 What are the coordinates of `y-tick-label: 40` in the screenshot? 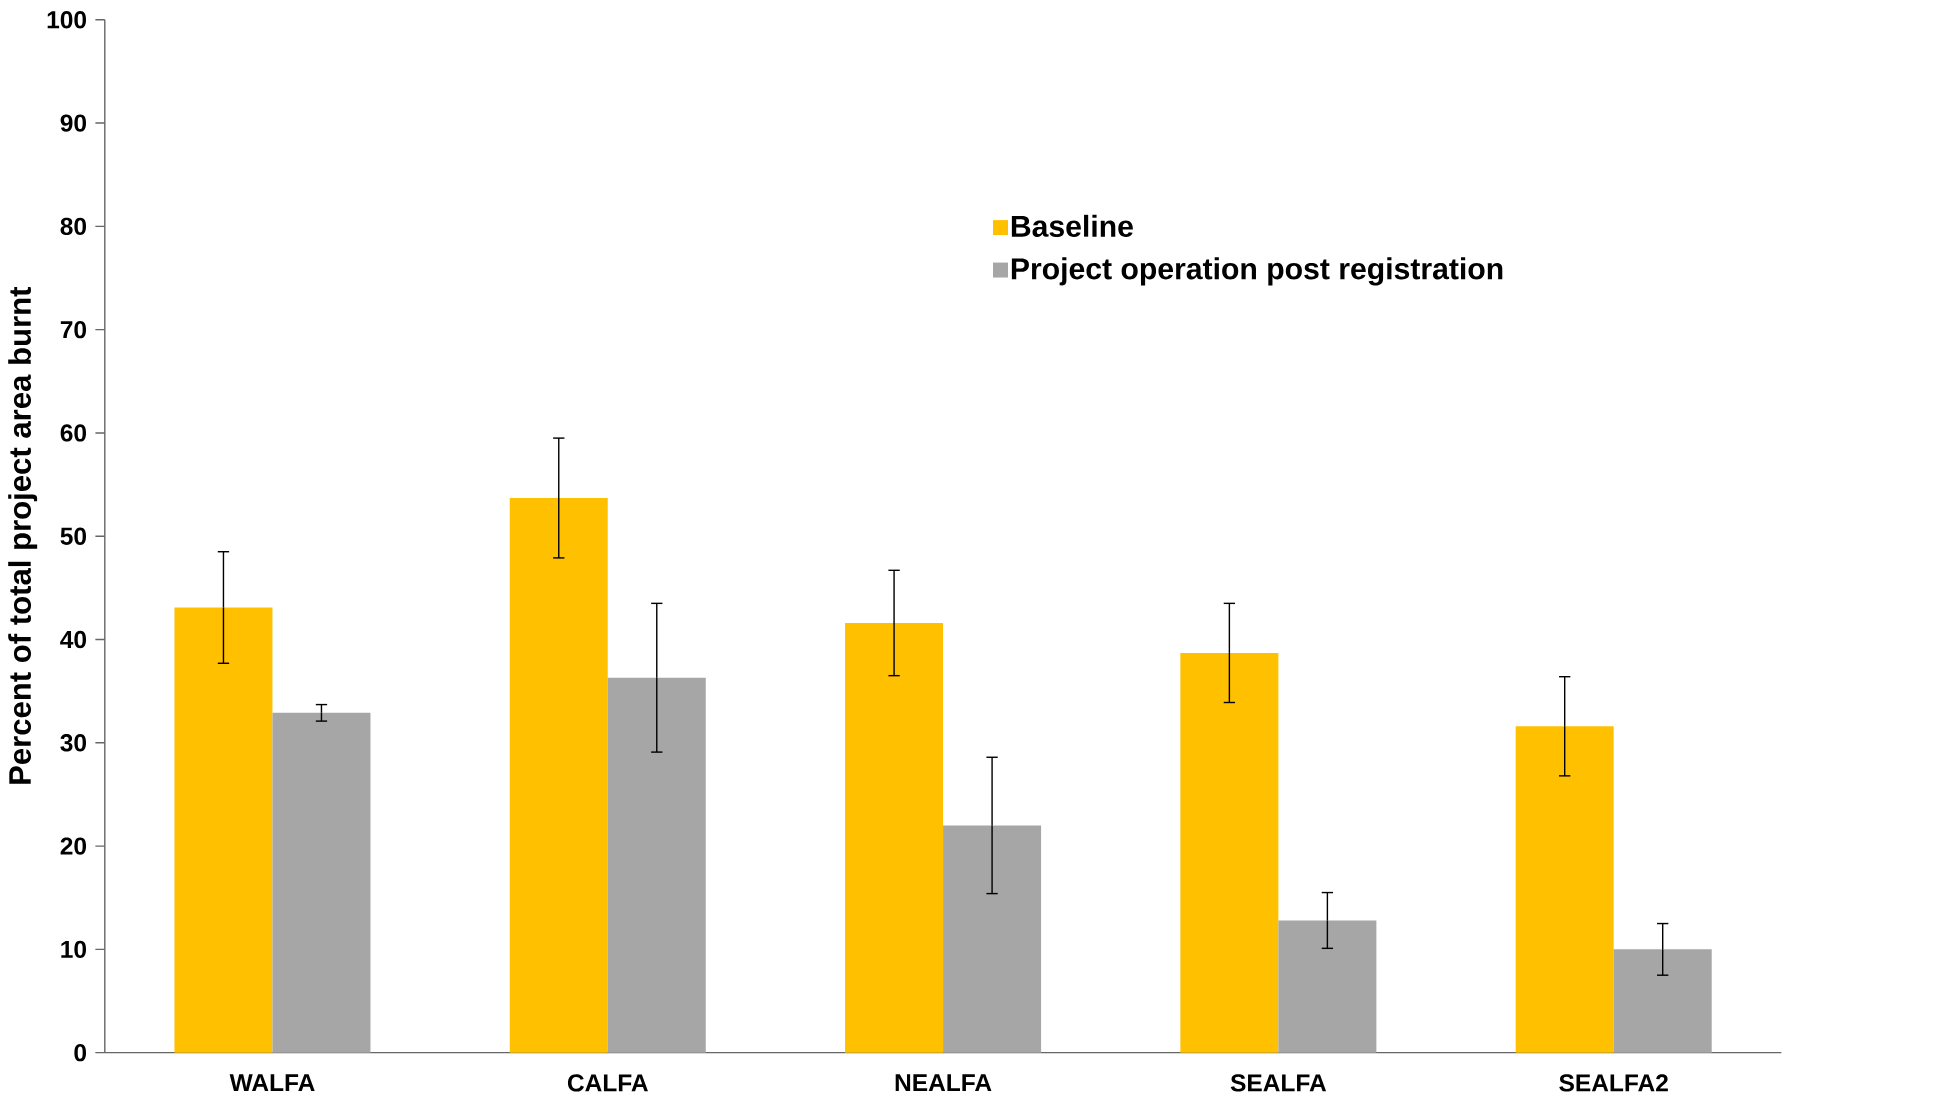 It's located at (73, 639).